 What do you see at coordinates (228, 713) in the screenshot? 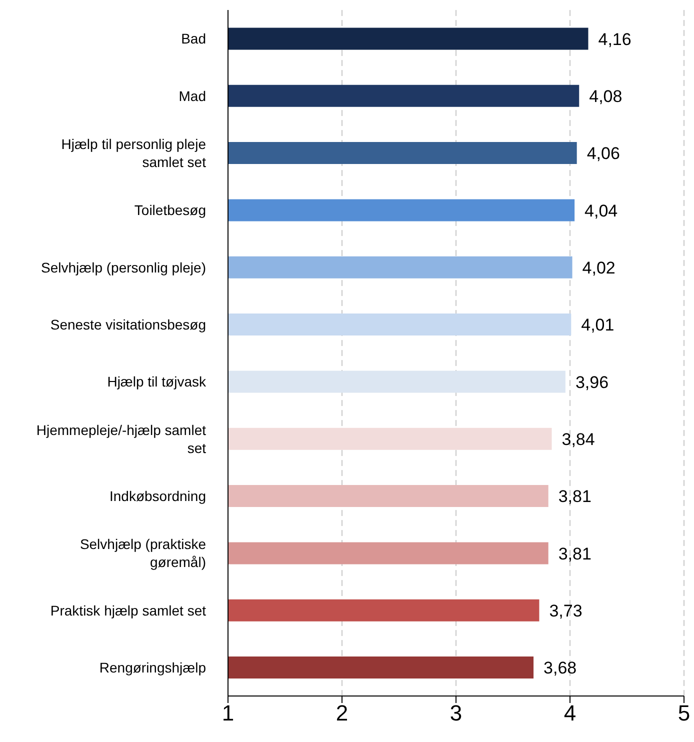
I see `x-tick-label: 1` at bounding box center [228, 713].